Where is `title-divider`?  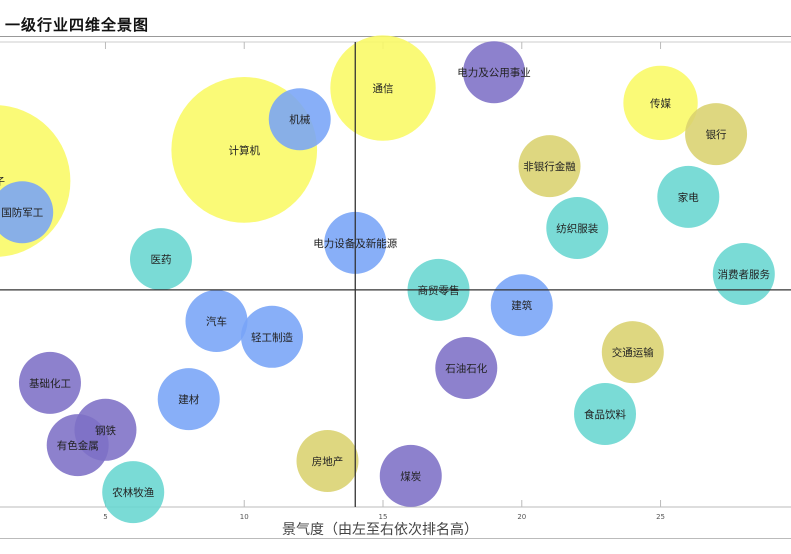 title-divider is located at coordinates (395, 36).